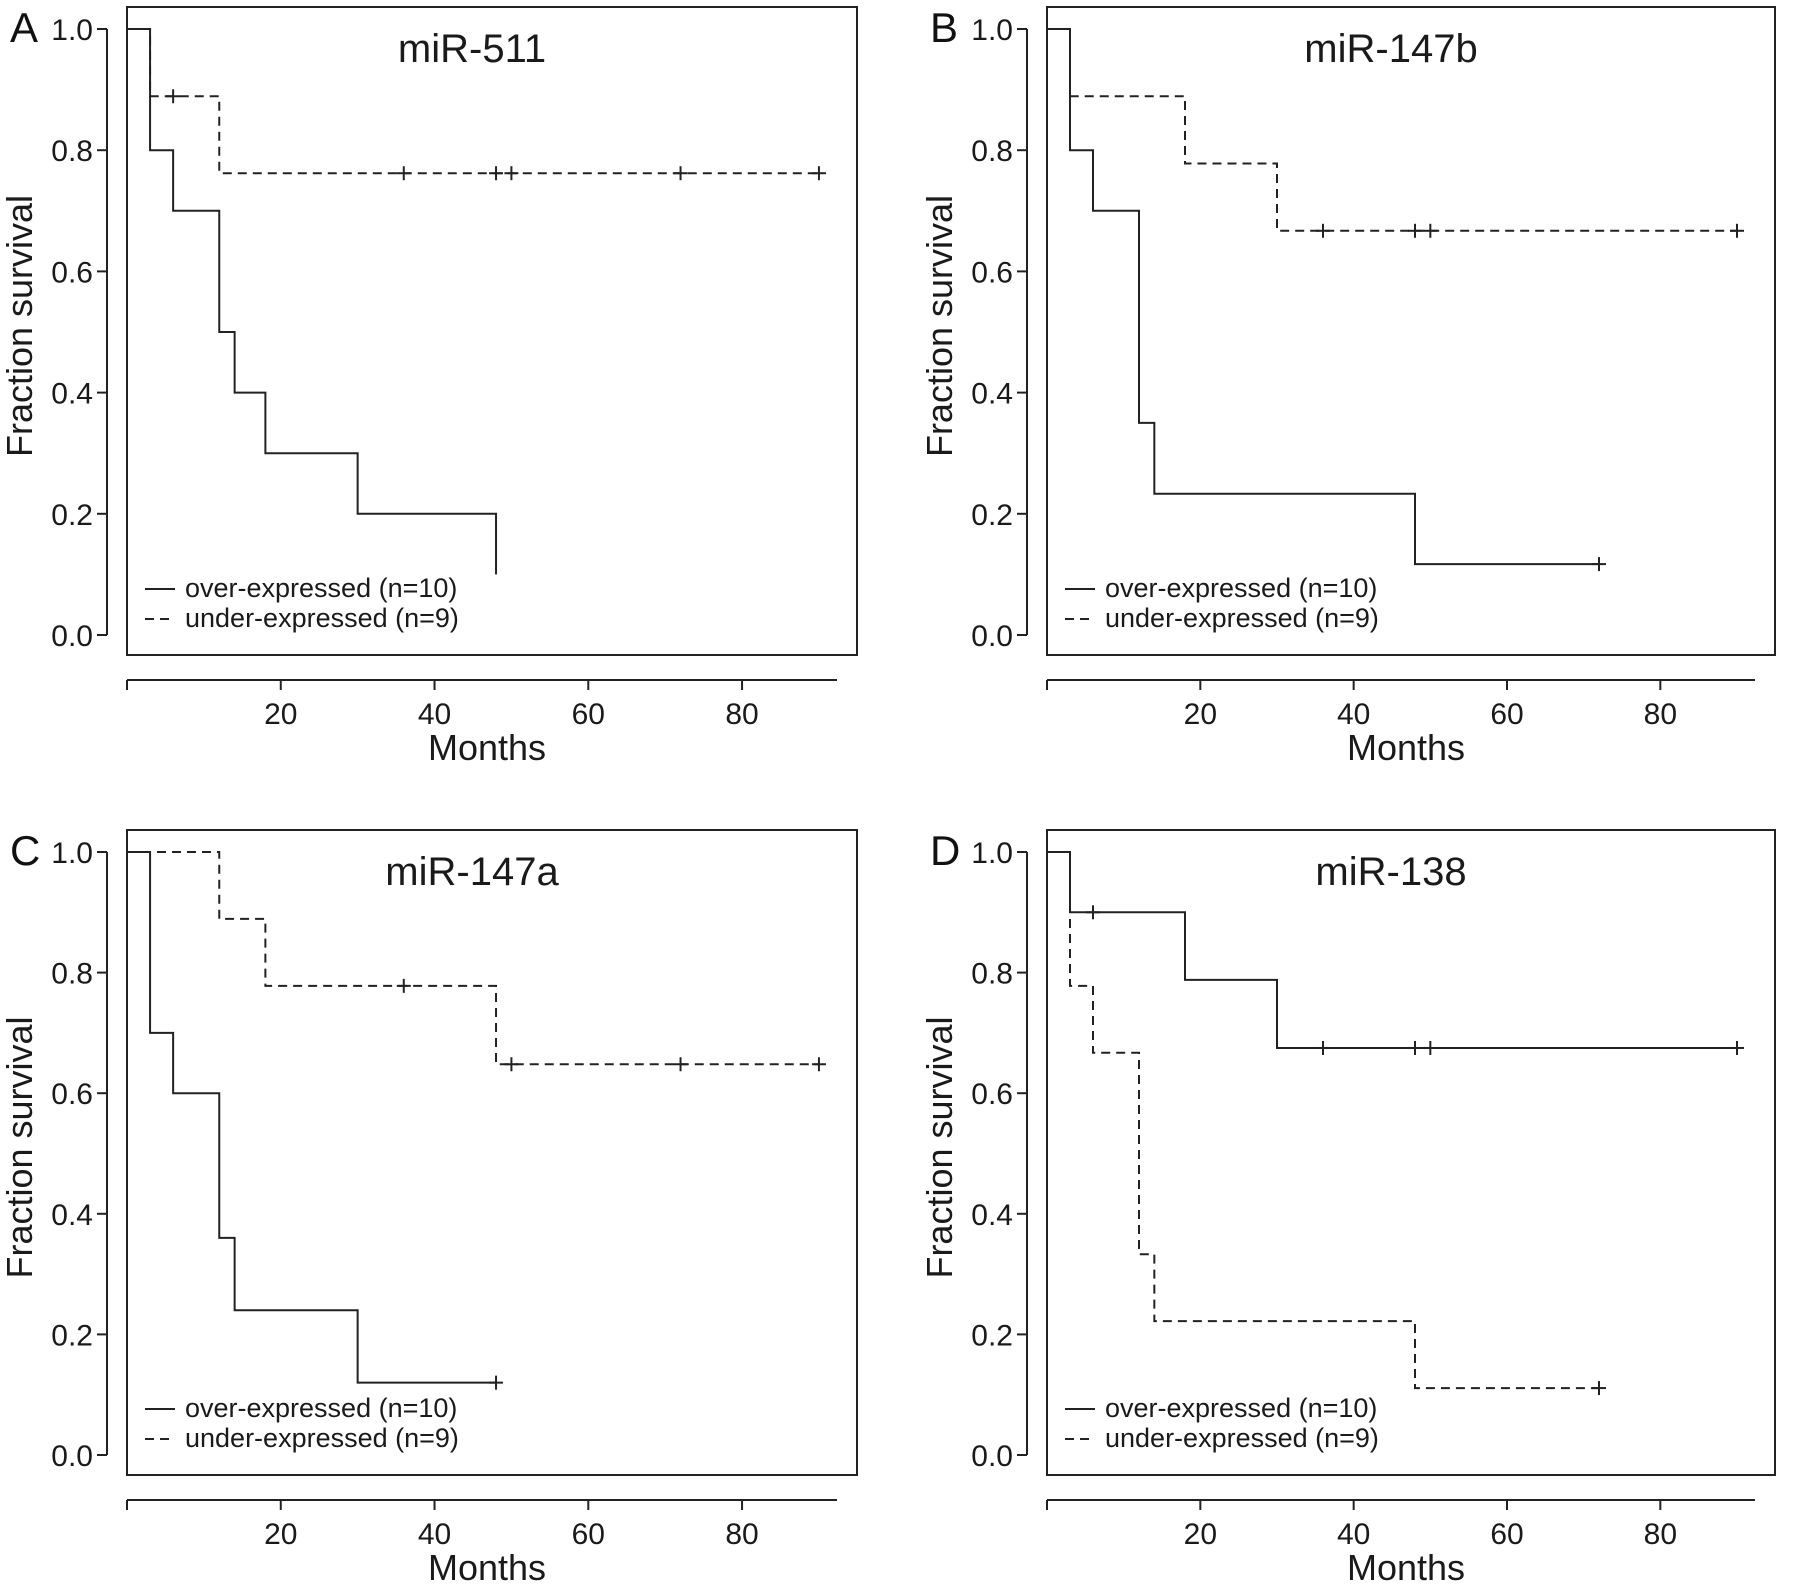 The width and height of the screenshot is (1800, 1592). Describe the element at coordinates (944, 27) in the screenshot. I see `panel-letter: B` at that location.